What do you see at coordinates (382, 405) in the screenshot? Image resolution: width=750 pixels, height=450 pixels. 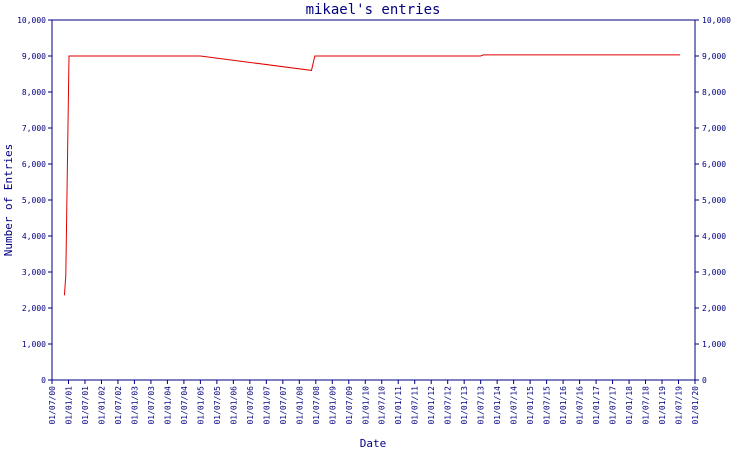 I see `x-tick-label: 01/07/10` at bounding box center [382, 405].